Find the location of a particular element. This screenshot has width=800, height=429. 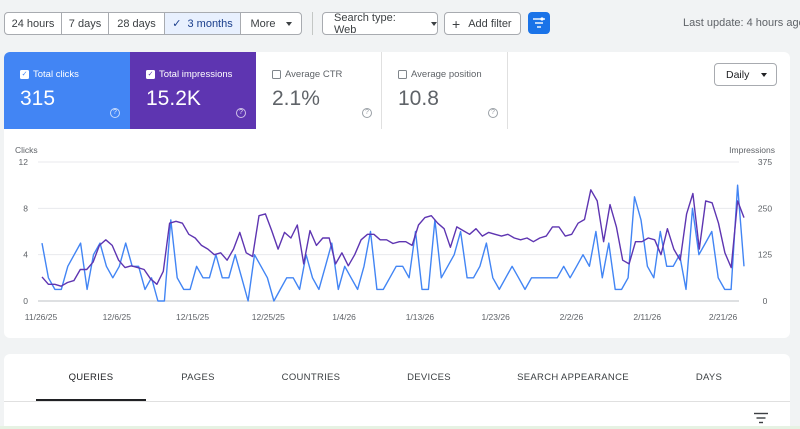

metric-label-row: ✓ Total clicks is located at coordinates (49, 74).